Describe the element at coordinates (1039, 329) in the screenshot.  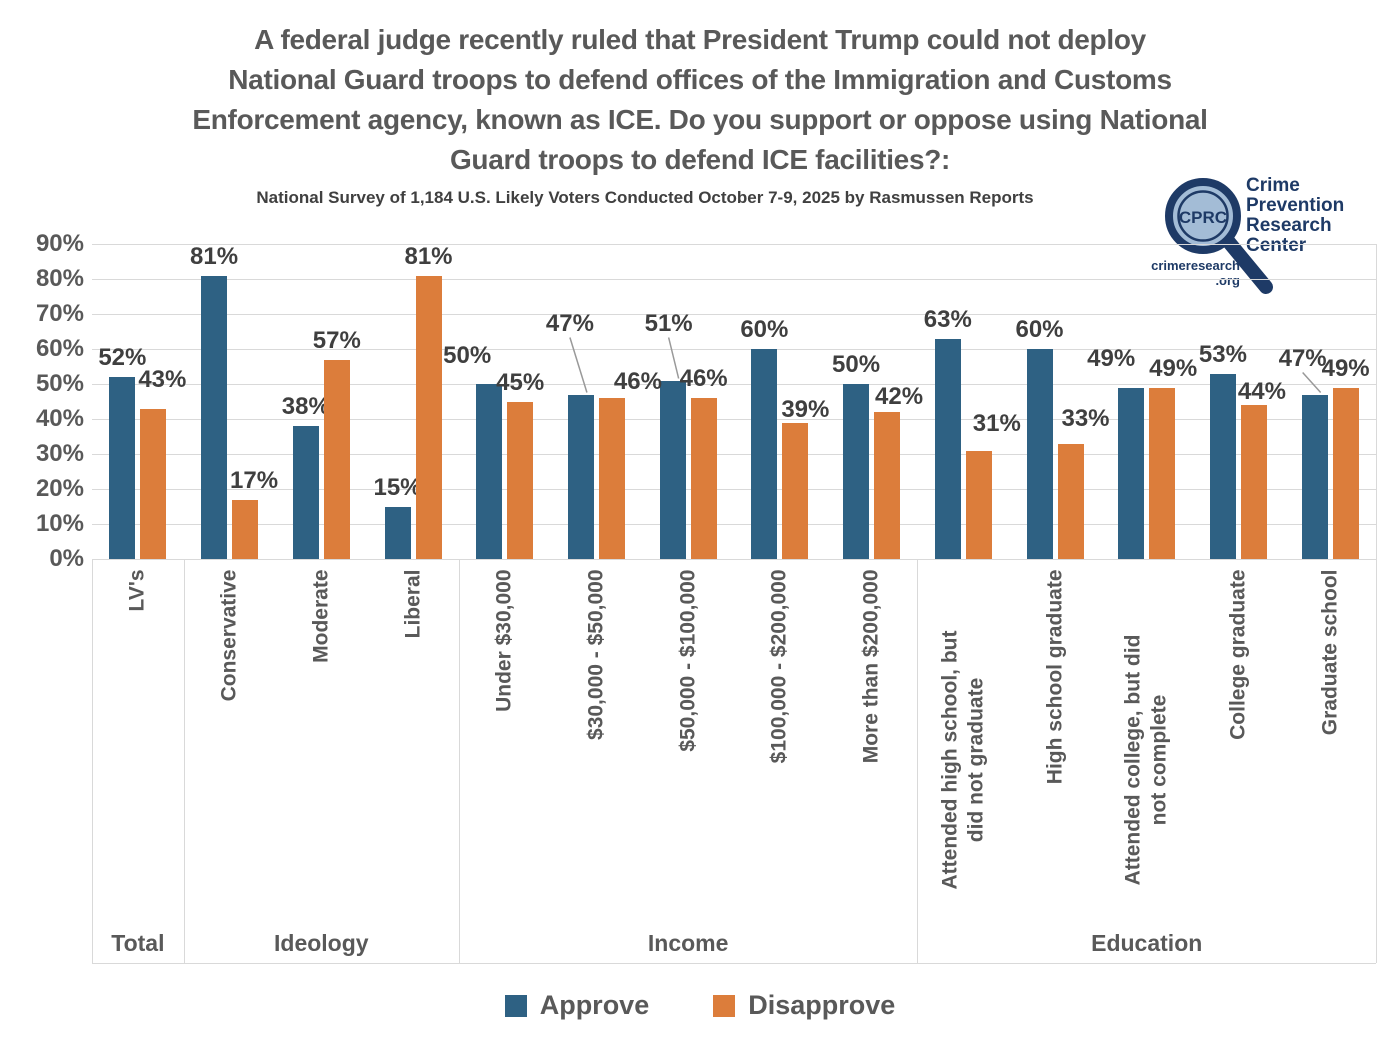
I see `value-label-approve-10: 60%` at that location.